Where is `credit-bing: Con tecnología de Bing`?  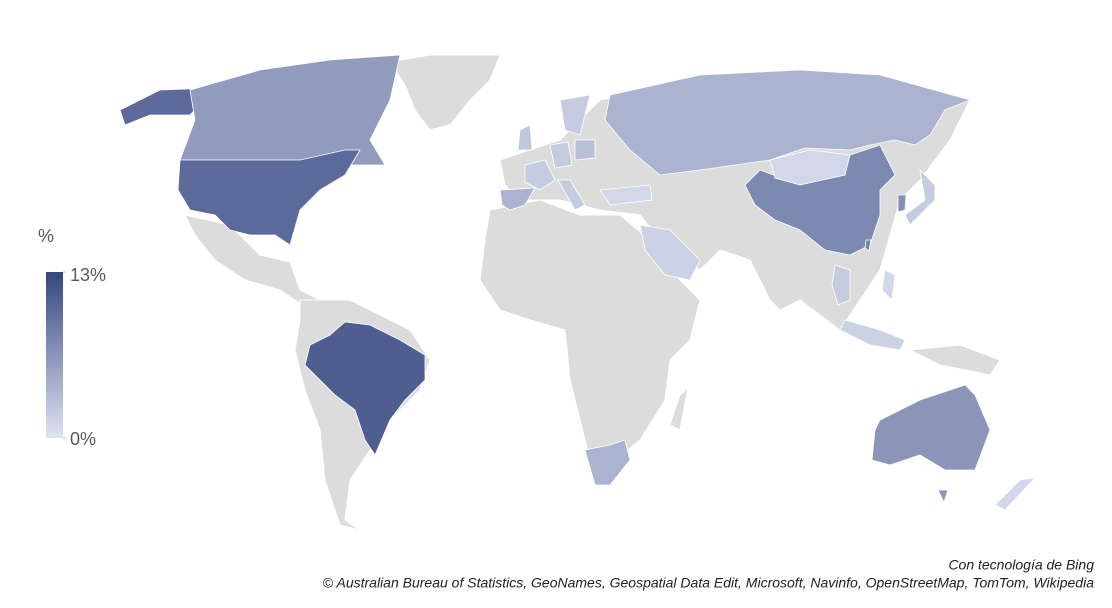 credit-bing: Con tecnología de Bing is located at coordinates (1021, 565).